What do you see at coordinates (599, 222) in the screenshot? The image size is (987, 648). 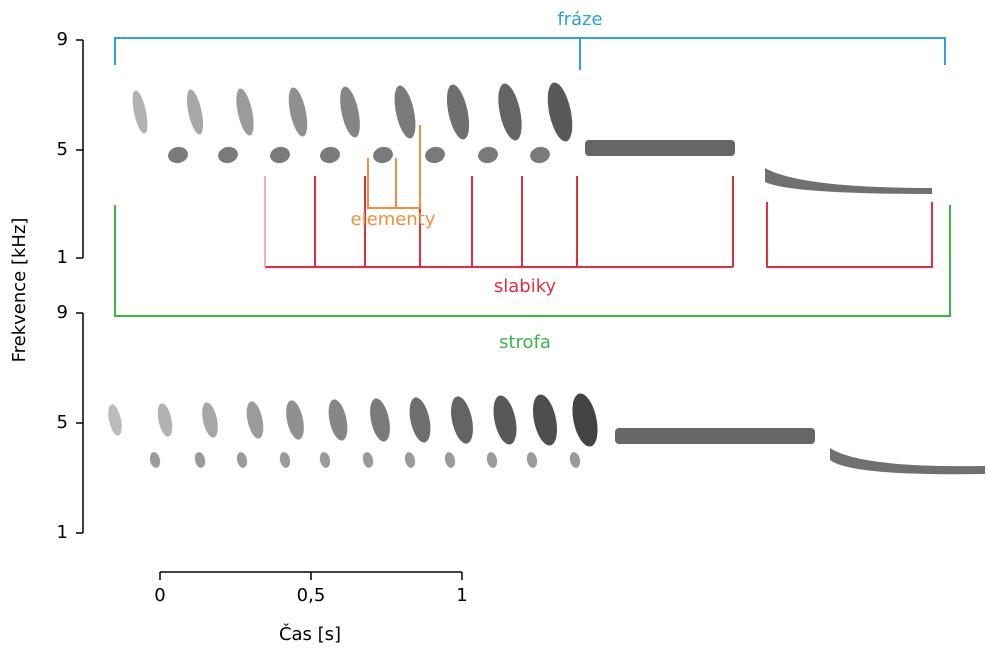 I see `syllable-brackets` at bounding box center [599, 222].